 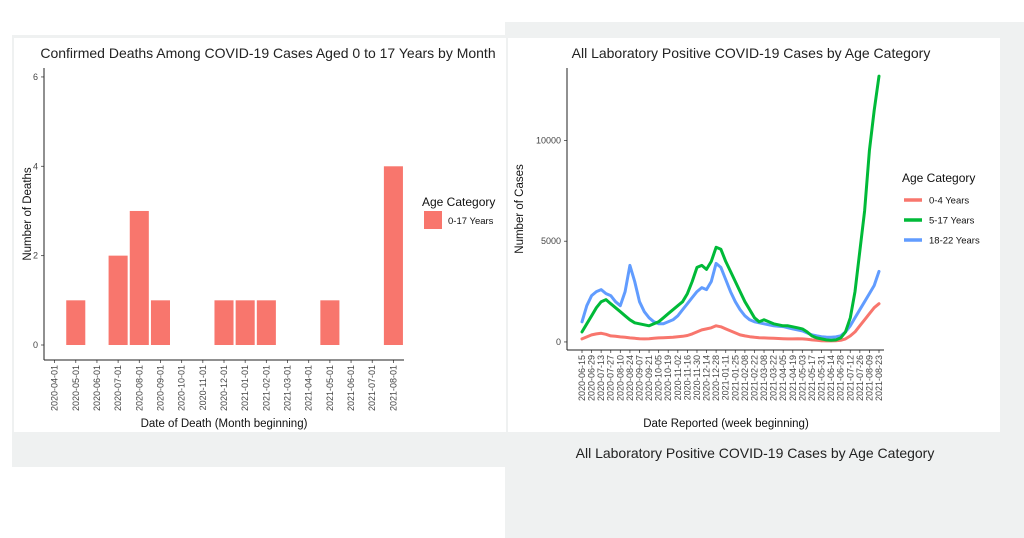 What do you see at coordinates (582, 378) in the screenshot?
I see `cases-x-tick-label: 2020-06-15` at bounding box center [582, 378].